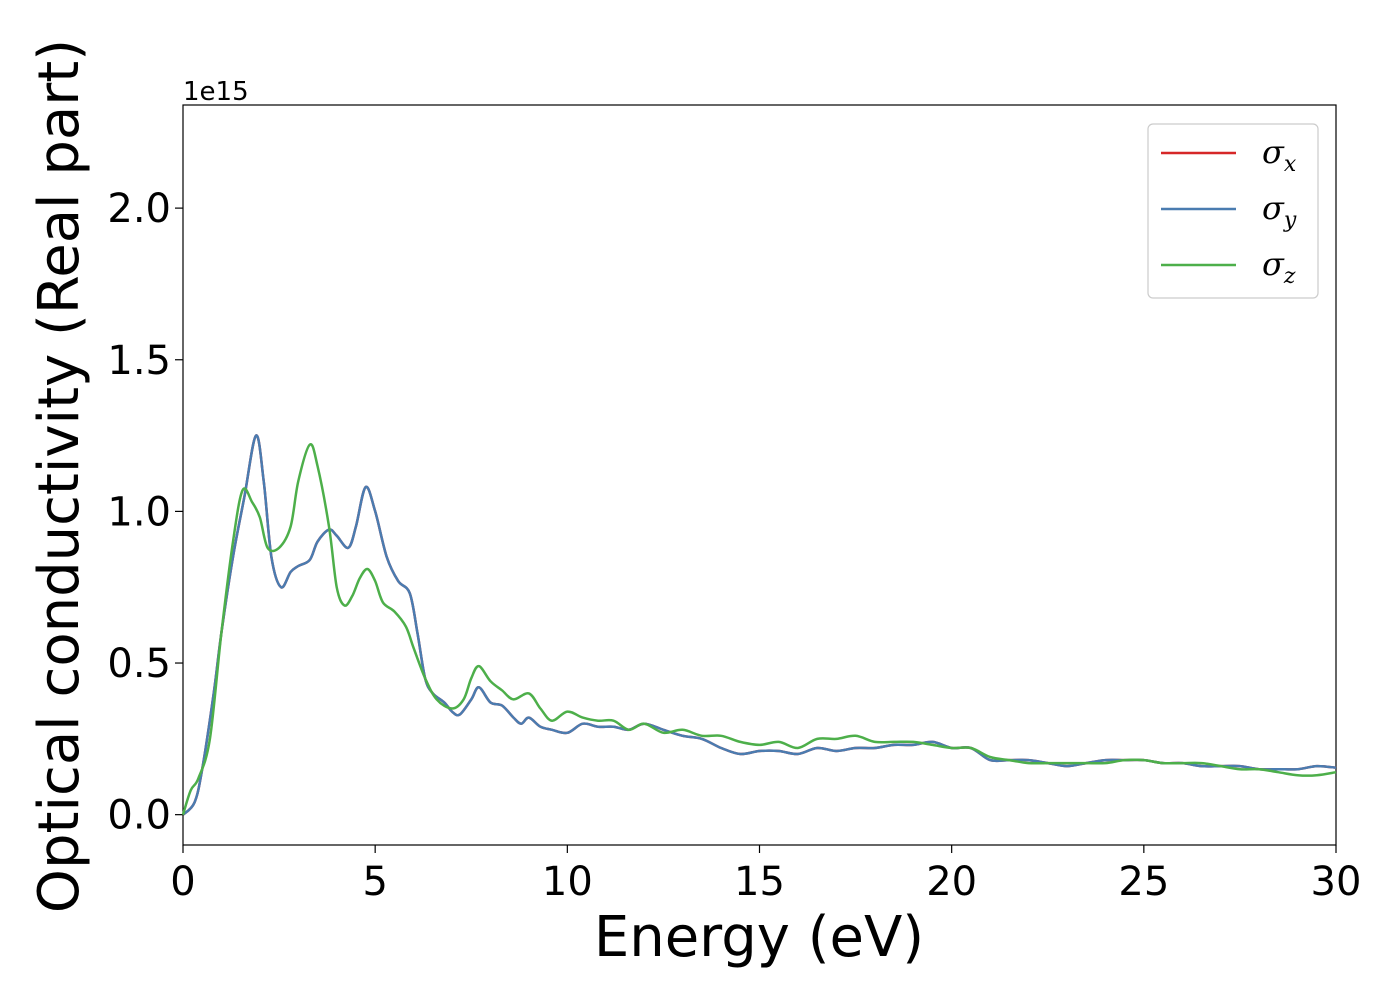  What do you see at coordinates (182, 882) in the screenshot?
I see `x-tick-label: 0` at bounding box center [182, 882].